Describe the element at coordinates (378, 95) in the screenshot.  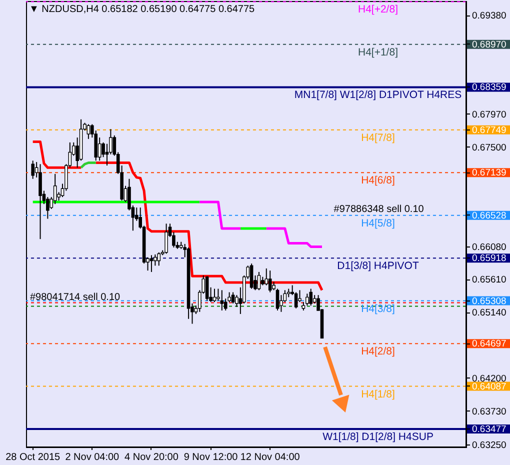
I see `ref-line-label: MN1[7/8] W1[2/8] D1PIVOT H4RES` at that location.